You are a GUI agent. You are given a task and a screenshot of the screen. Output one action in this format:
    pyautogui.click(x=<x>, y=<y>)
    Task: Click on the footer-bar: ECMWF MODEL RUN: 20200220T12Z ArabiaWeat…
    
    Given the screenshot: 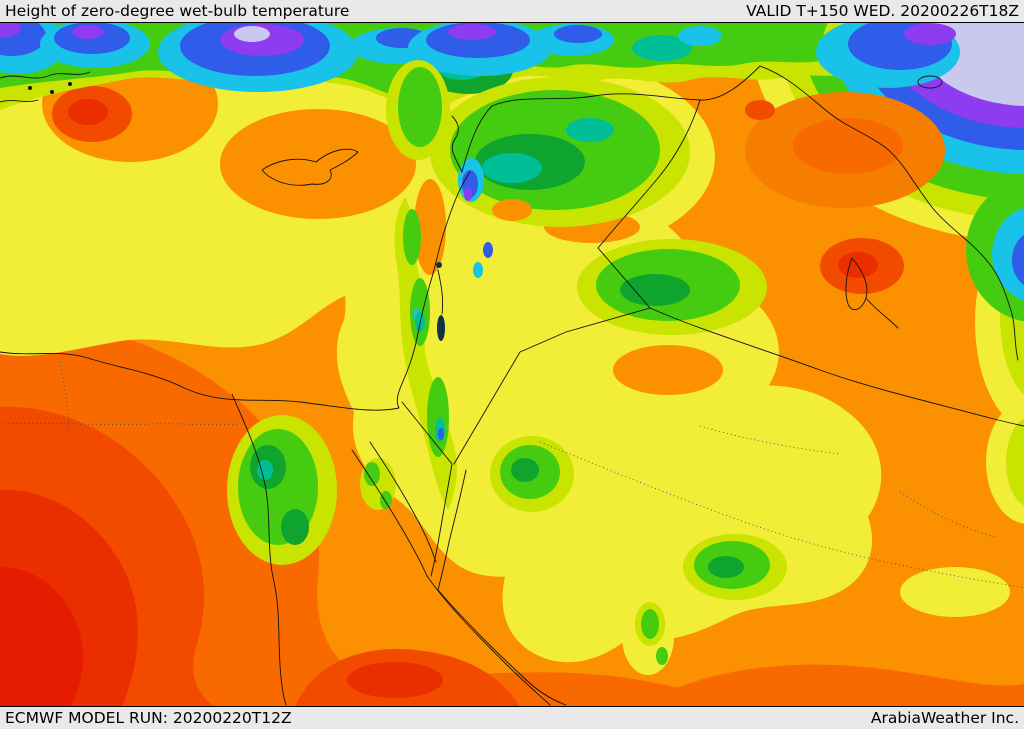 What is the action you would take?
    pyautogui.click(x=512, y=718)
    